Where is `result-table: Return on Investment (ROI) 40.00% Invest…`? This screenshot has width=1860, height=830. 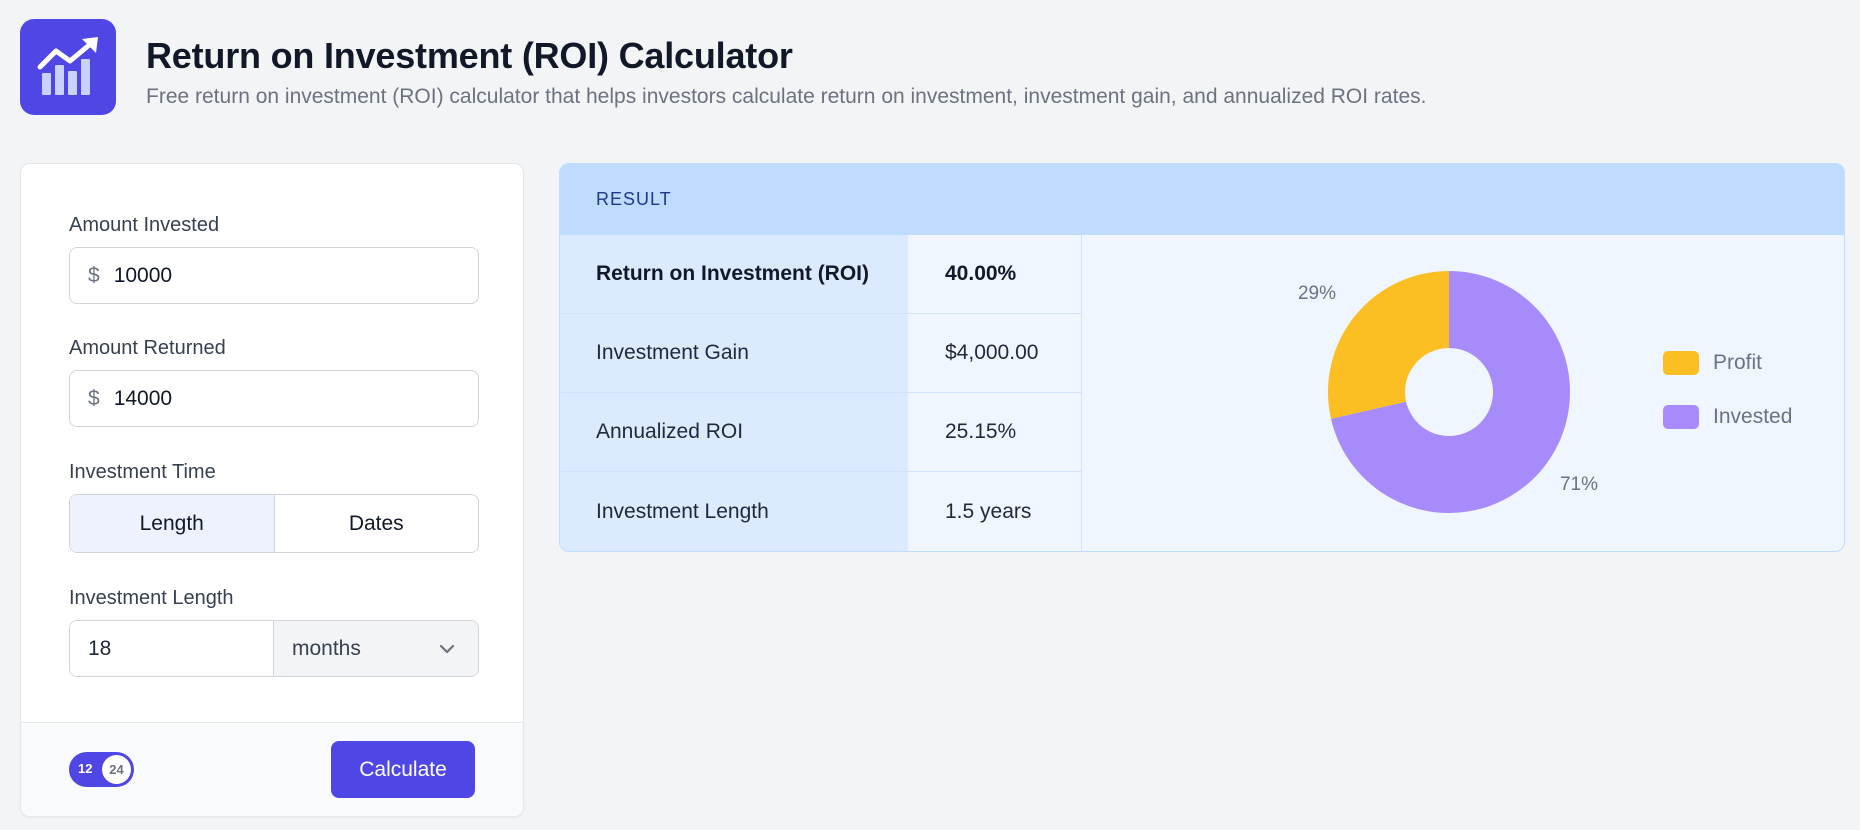 result-table: Return on Investment (ROI) 40.00% Invest… is located at coordinates (821, 393).